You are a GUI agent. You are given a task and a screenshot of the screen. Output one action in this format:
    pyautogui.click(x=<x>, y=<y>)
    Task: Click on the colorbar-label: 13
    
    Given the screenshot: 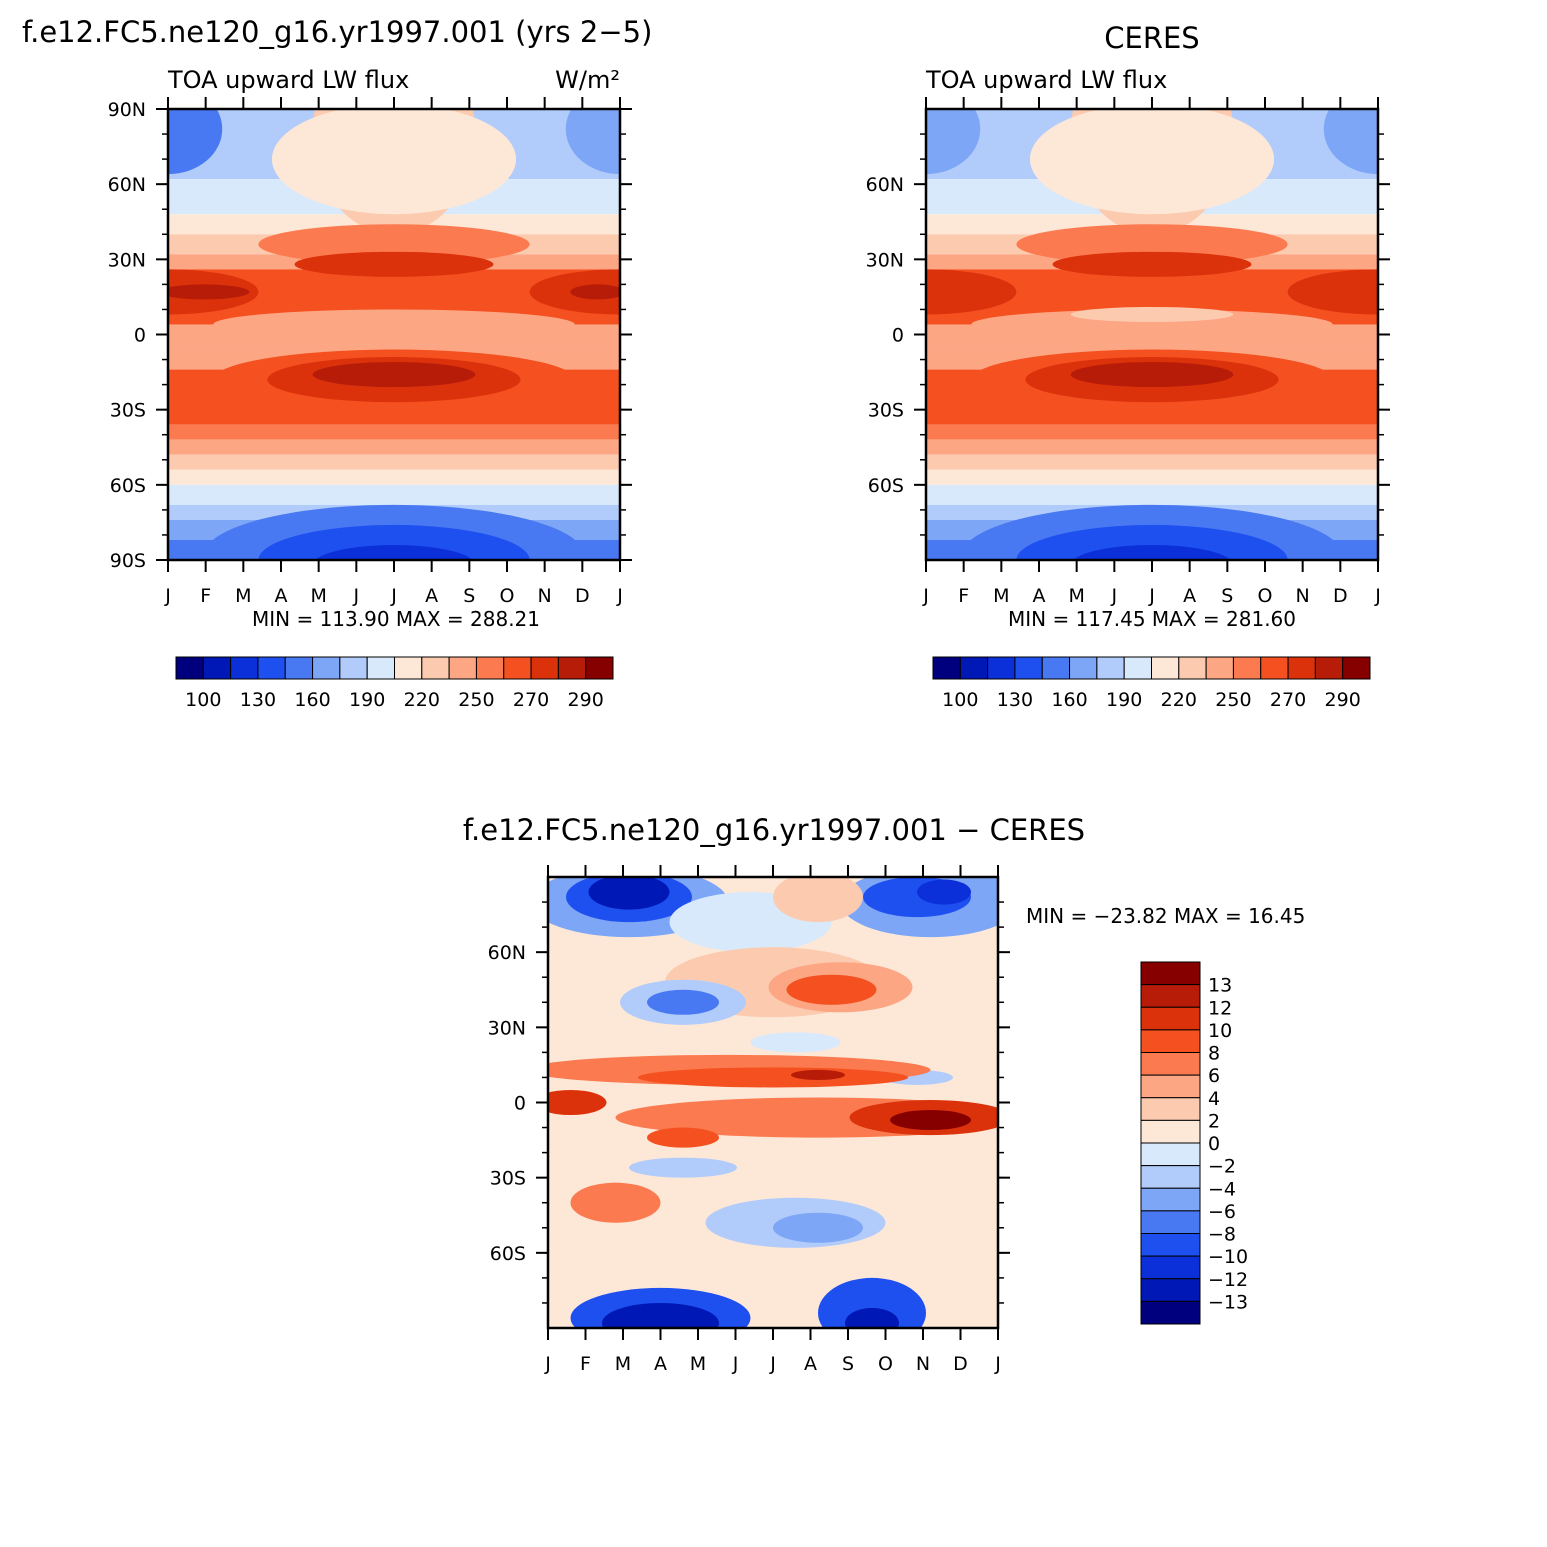 What is the action you would take?
    pyautogui.click(x=1220, y=986)
    